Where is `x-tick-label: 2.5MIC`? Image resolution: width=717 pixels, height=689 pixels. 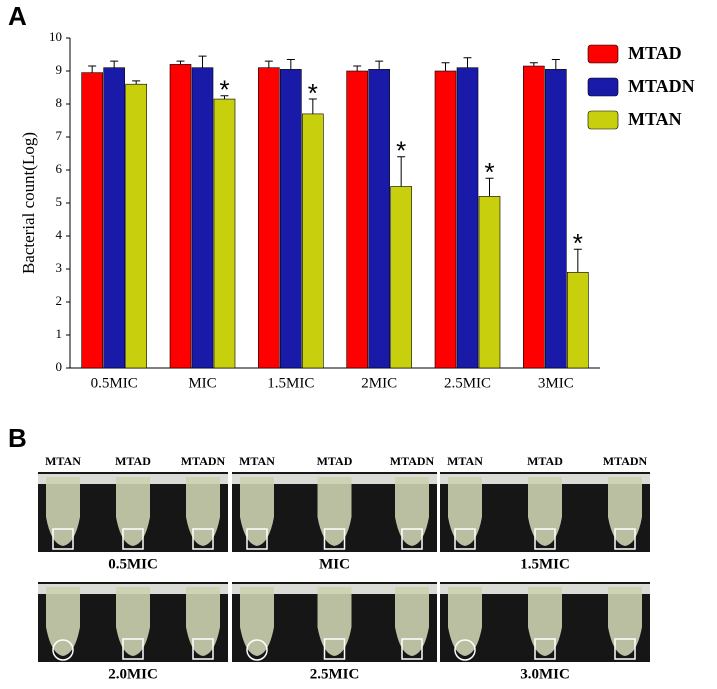 x-tick-label: 2.5MIC is located at coordinates (467, 383).